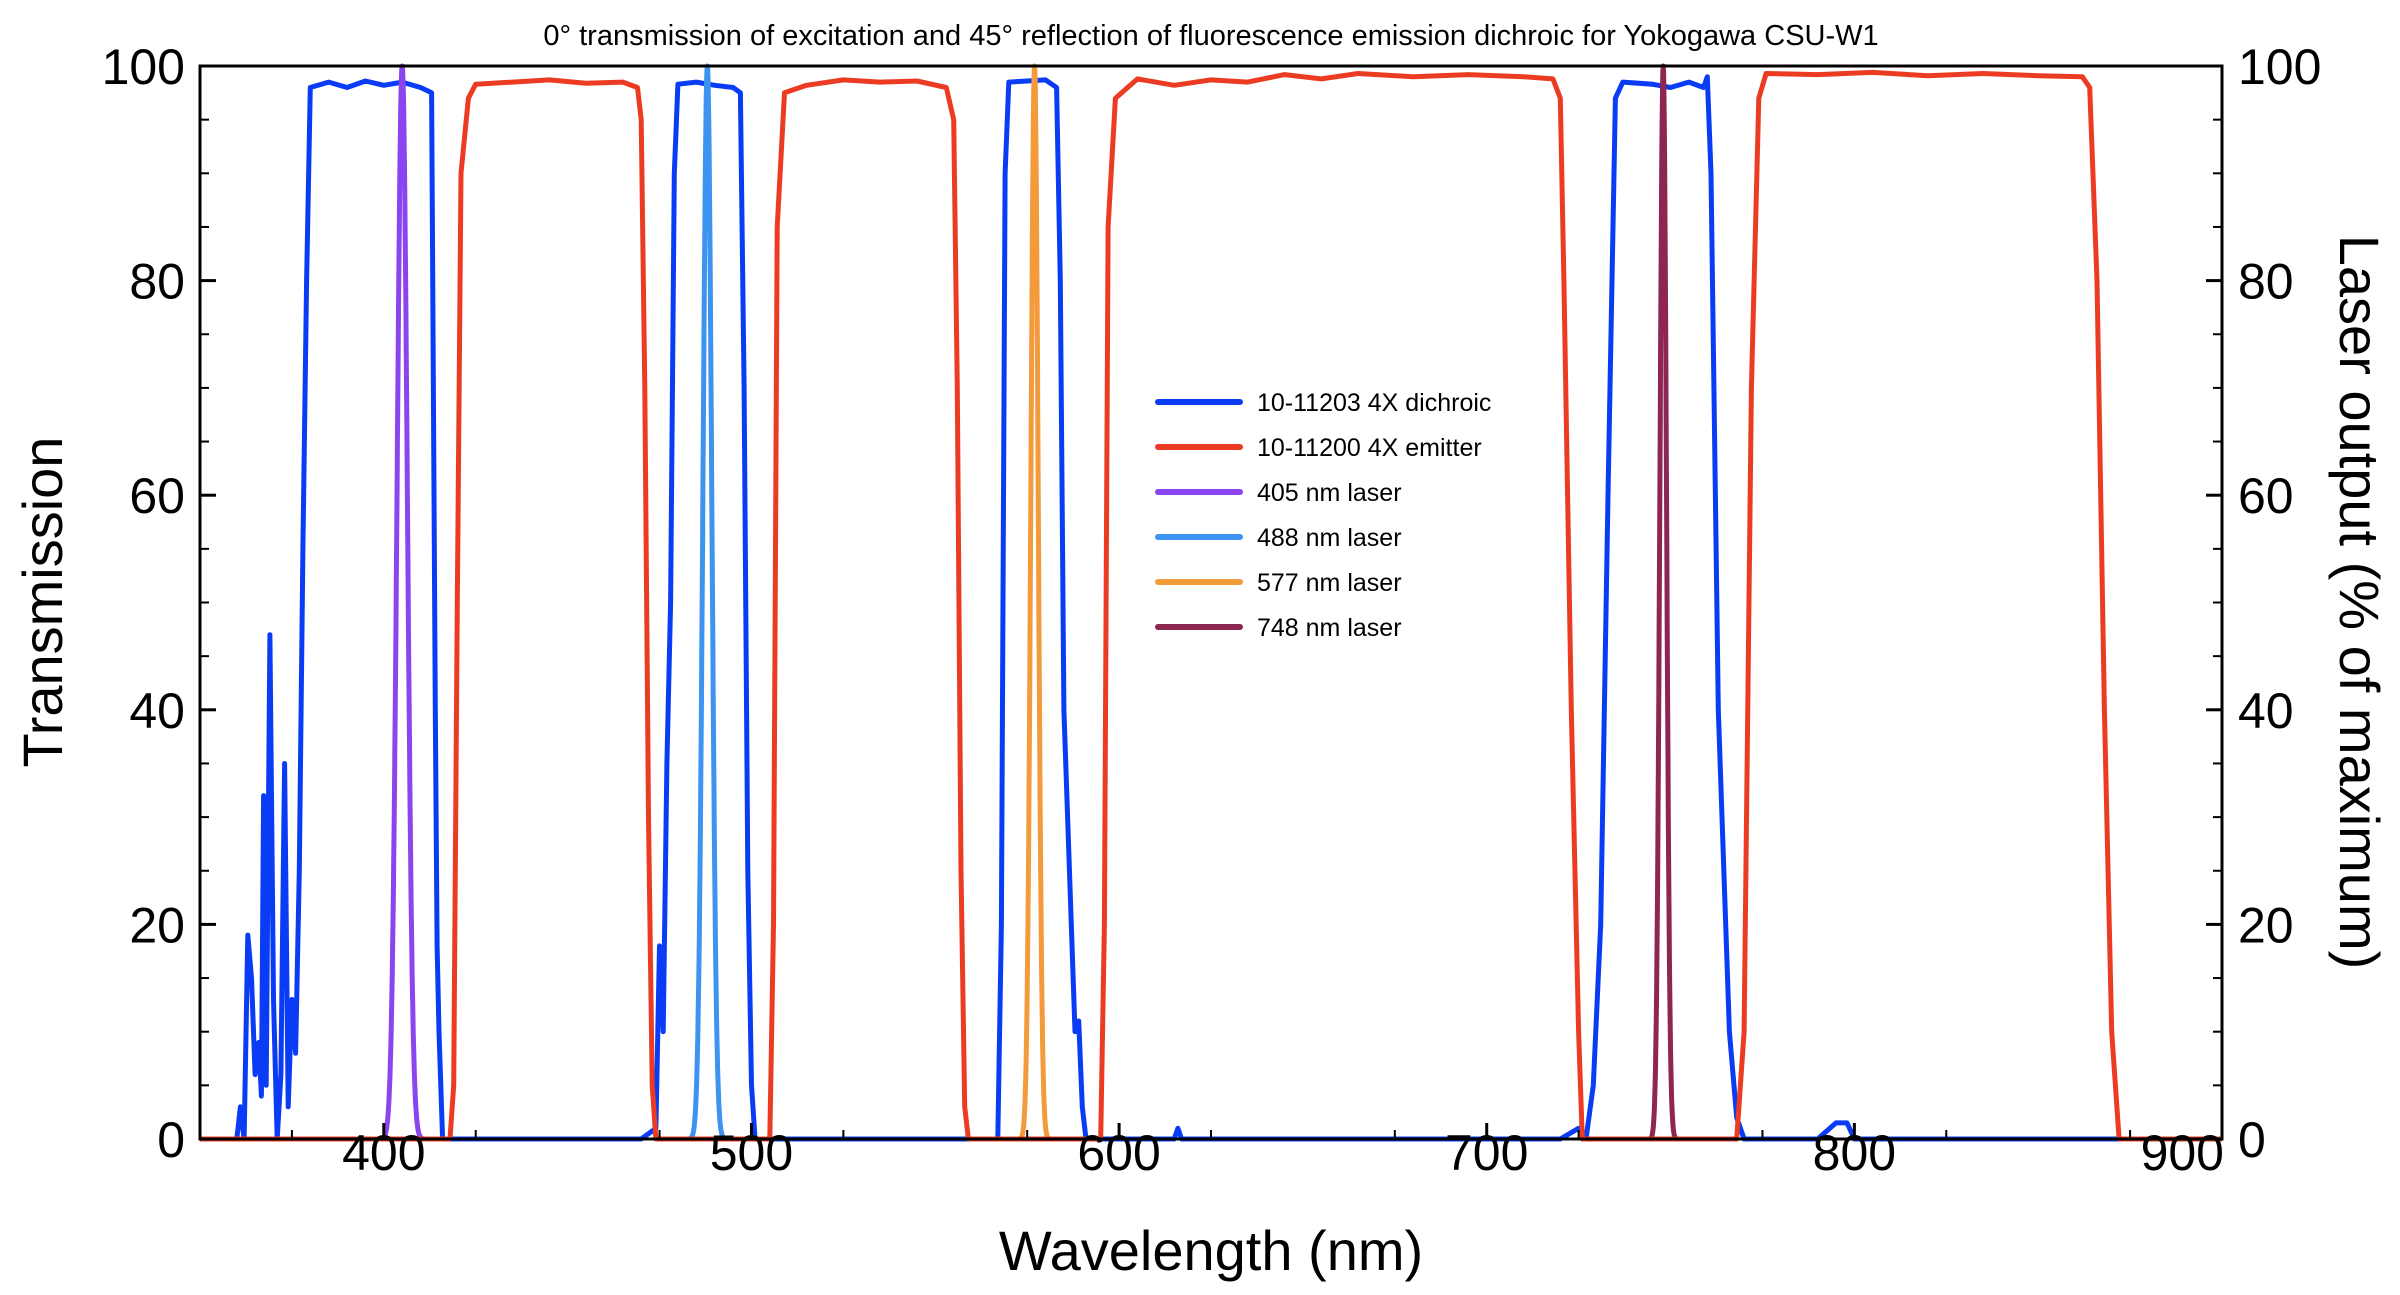 The width and height of the screenshot is (2400, 1295). I want to click on y-tick-label: 100, so click(143, 67).